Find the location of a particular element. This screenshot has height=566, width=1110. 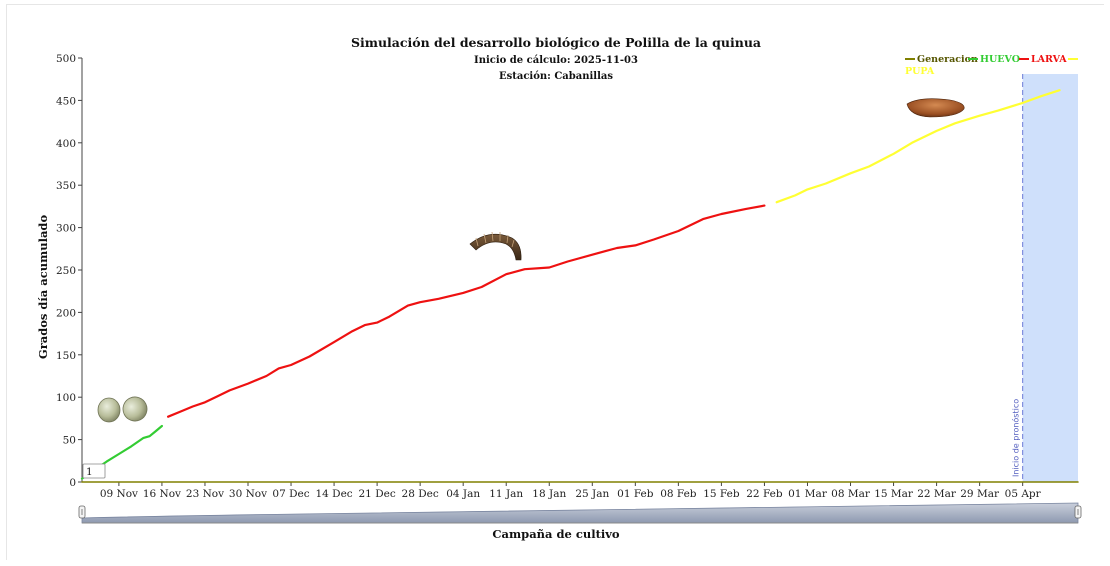

x-tick-label-17: 08 Mar is located at coordinates (851, 494).